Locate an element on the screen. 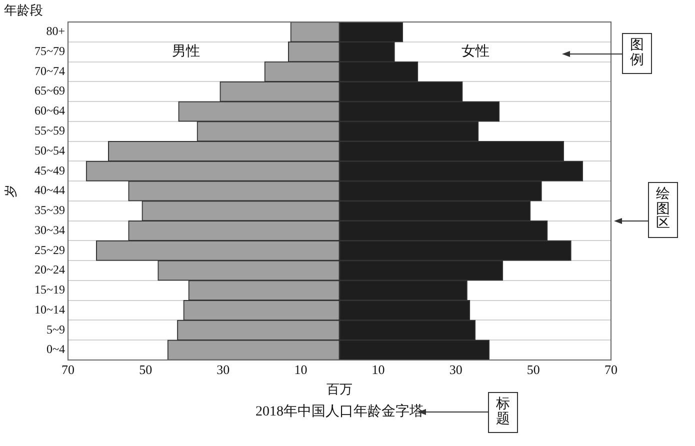 The width and height of the screenshot is (695, 446). y-tick-label: 5~9 is located at coordinates (55, 329).